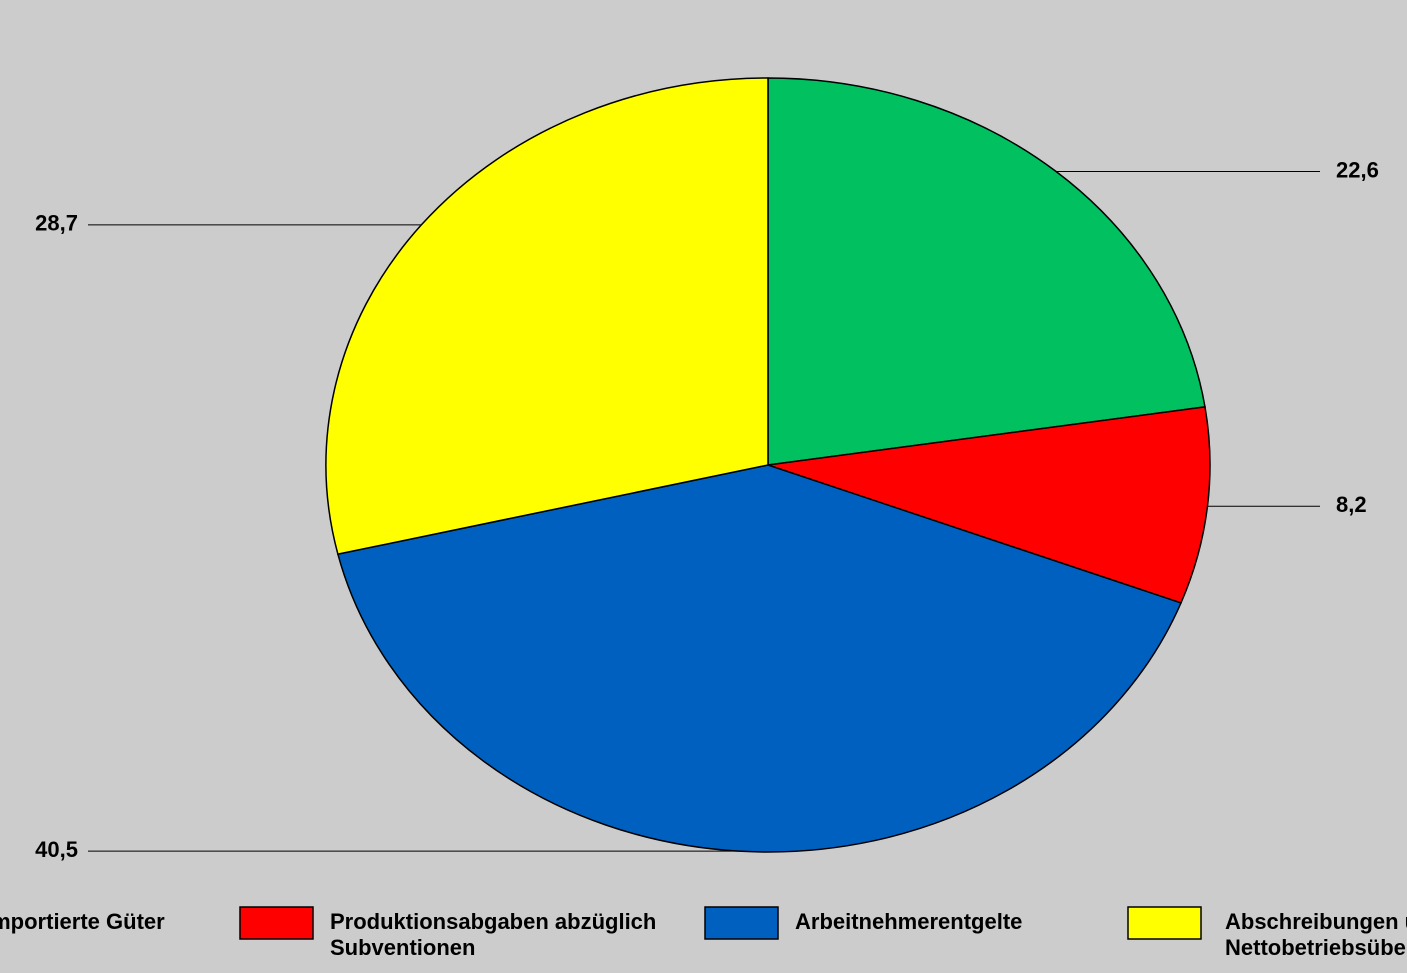 The image size is (1407, 973). I want to click on legend-label: Arbeitnehmerentgelte, so click(908, 921).